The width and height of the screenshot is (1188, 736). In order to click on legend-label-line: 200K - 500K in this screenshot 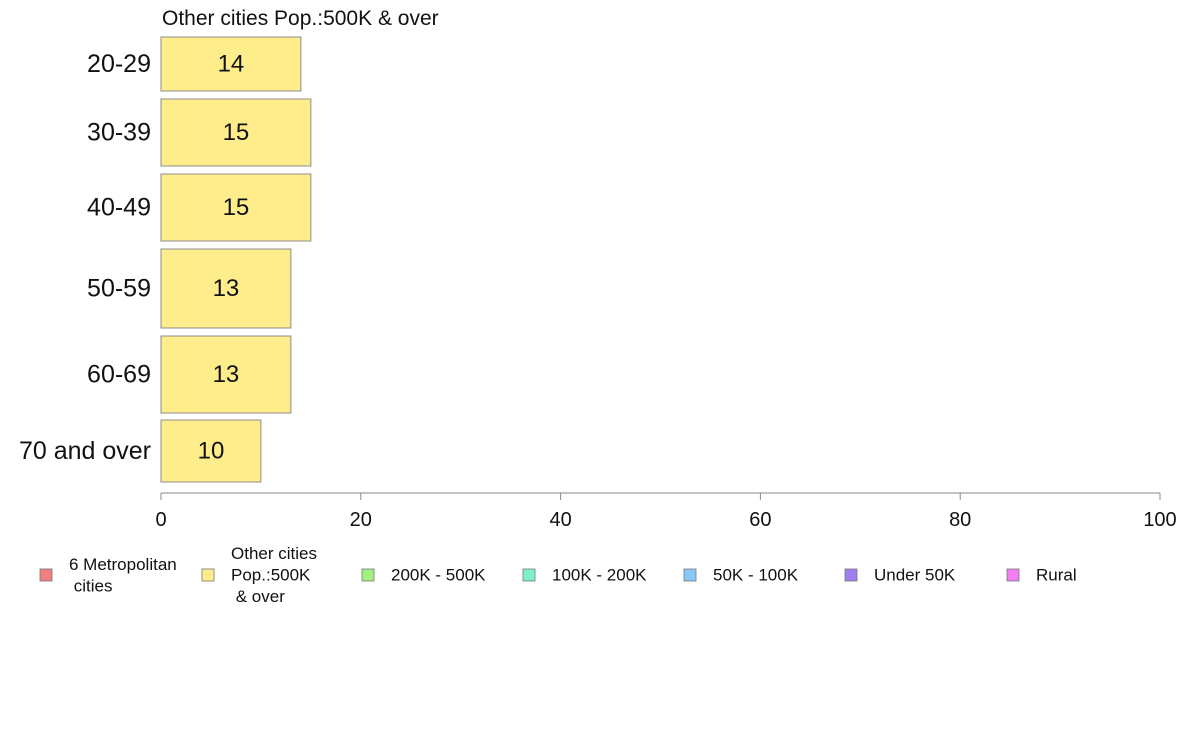, I will do `click(438, 575)`.